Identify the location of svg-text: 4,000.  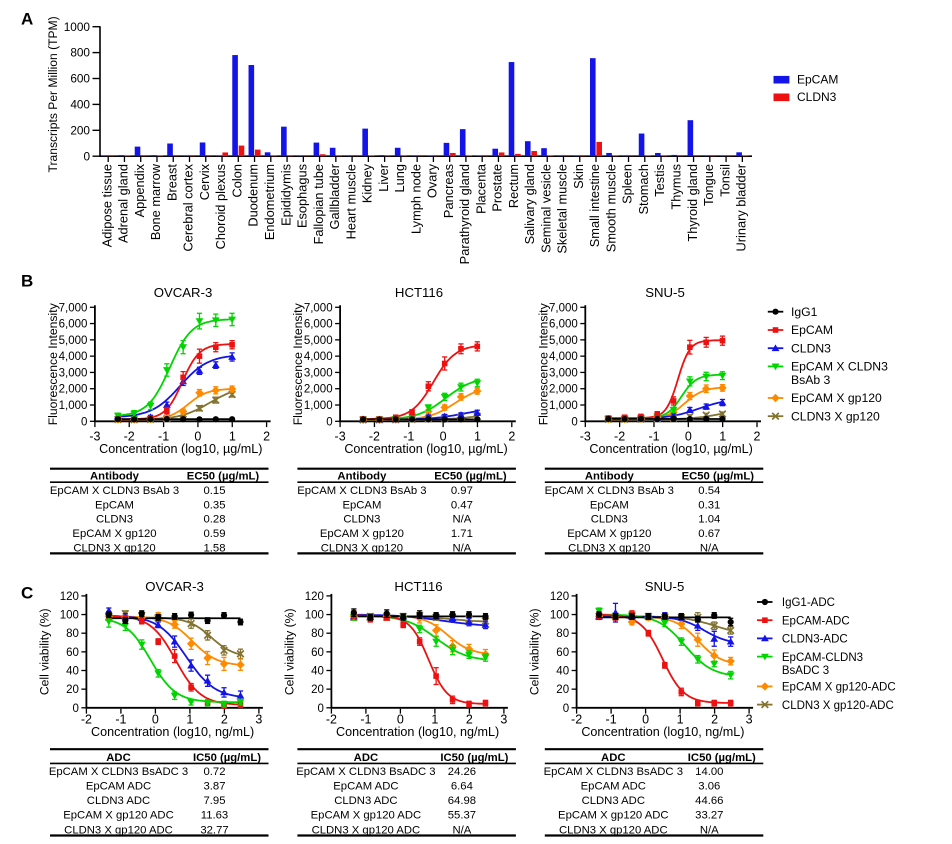
(563, 357).